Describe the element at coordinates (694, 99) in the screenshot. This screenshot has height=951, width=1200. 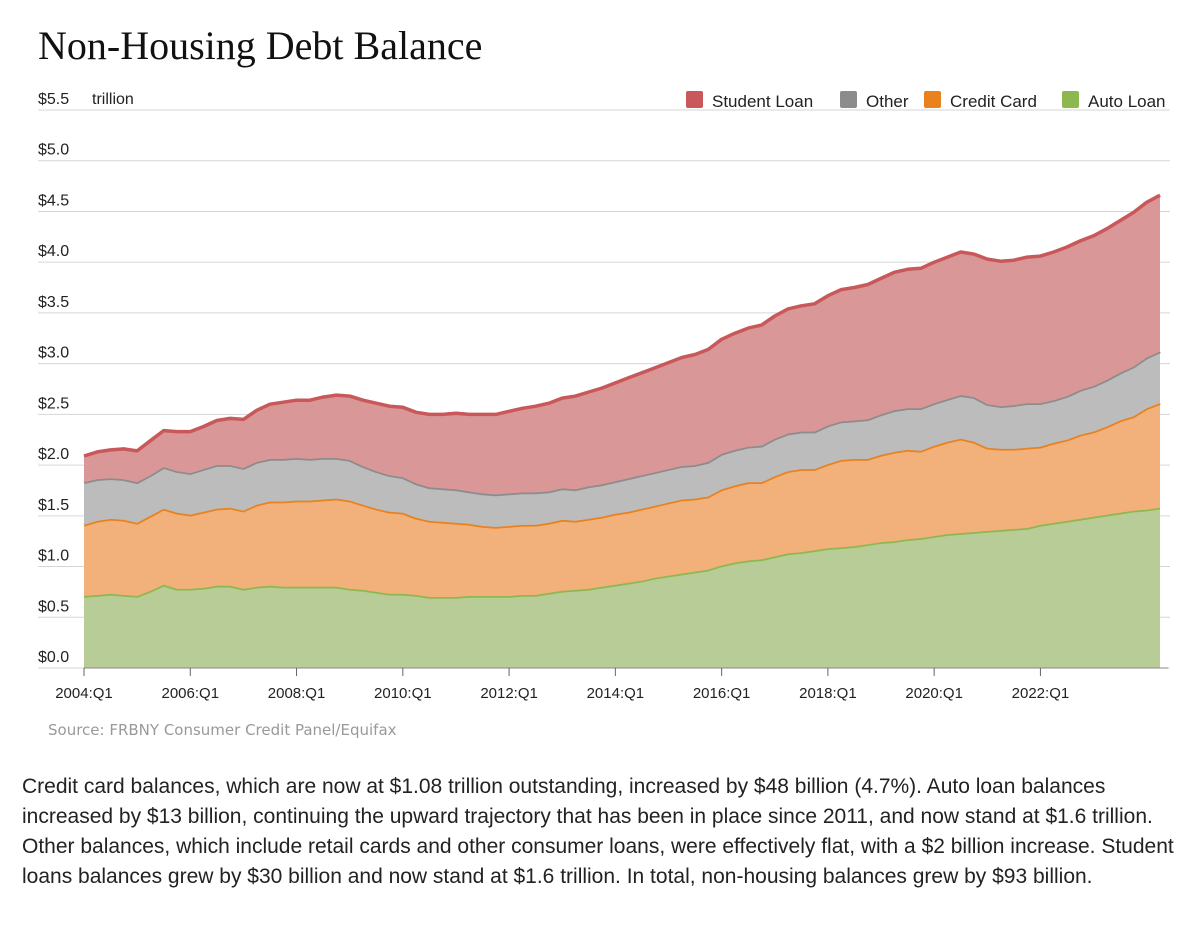
I see `legend-swatch-student-loan` at that location.